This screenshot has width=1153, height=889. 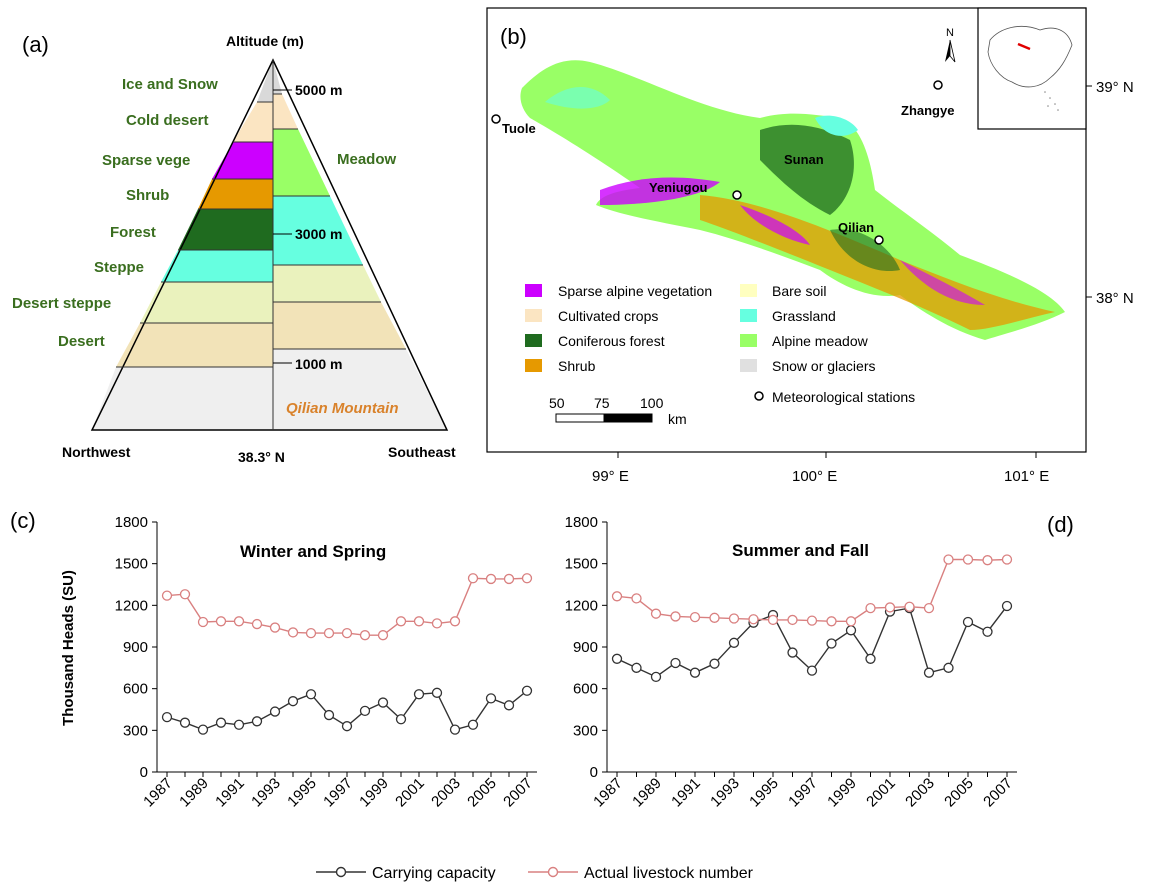 I want to click on lat-39: 39° N, so click(x=1115, y=87).